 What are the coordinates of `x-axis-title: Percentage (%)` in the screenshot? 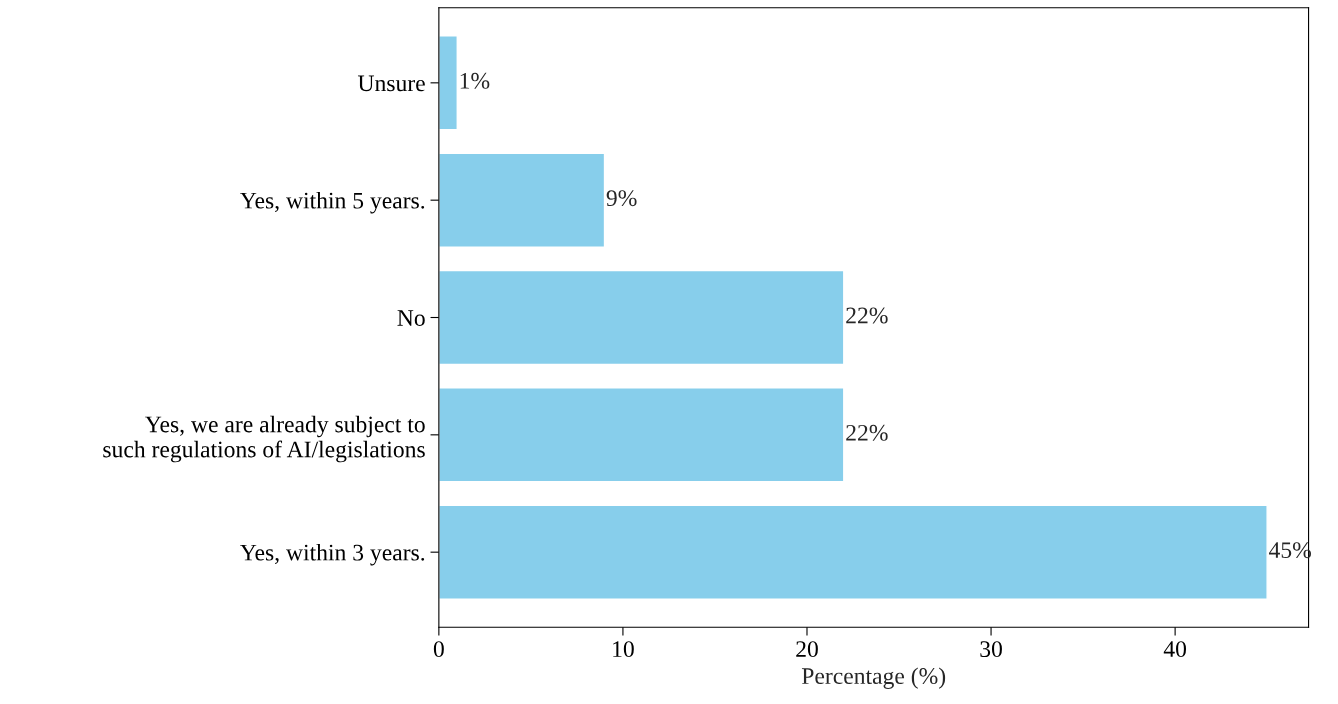 It's located at (873, 678).